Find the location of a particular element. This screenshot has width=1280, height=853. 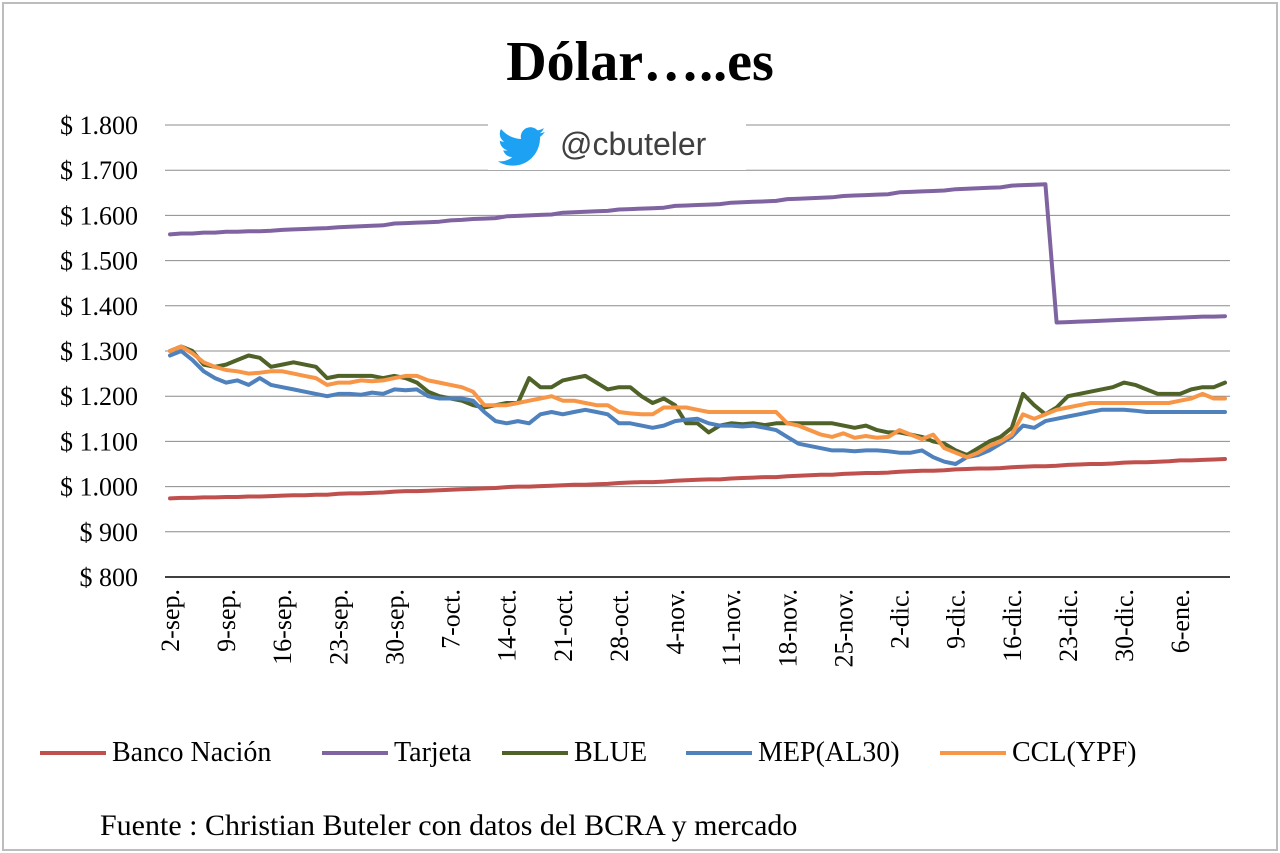

series-line-tarjeta is located at coordinates (697, 253).